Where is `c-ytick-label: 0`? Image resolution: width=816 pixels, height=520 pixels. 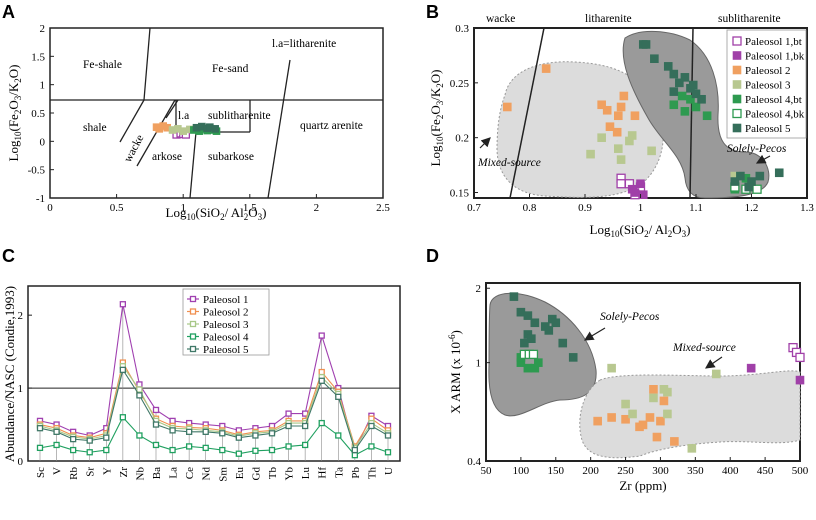
c-ytick-label: 0 is located at coordinates (21, 462).